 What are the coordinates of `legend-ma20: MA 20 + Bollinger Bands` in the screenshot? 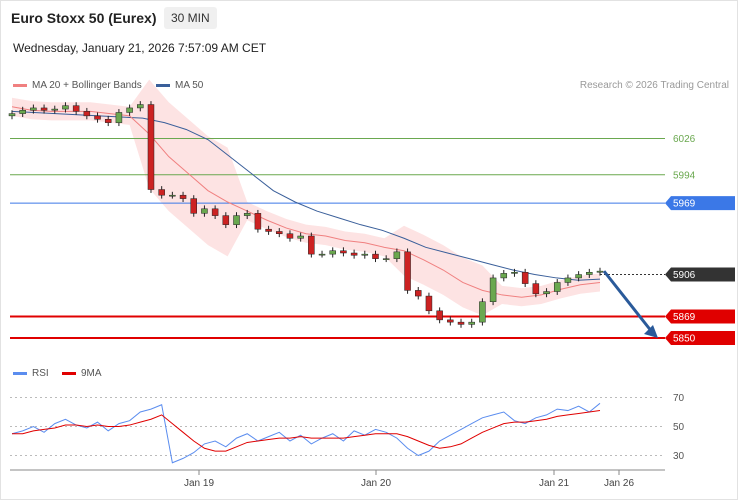 It's located at (77, 85).